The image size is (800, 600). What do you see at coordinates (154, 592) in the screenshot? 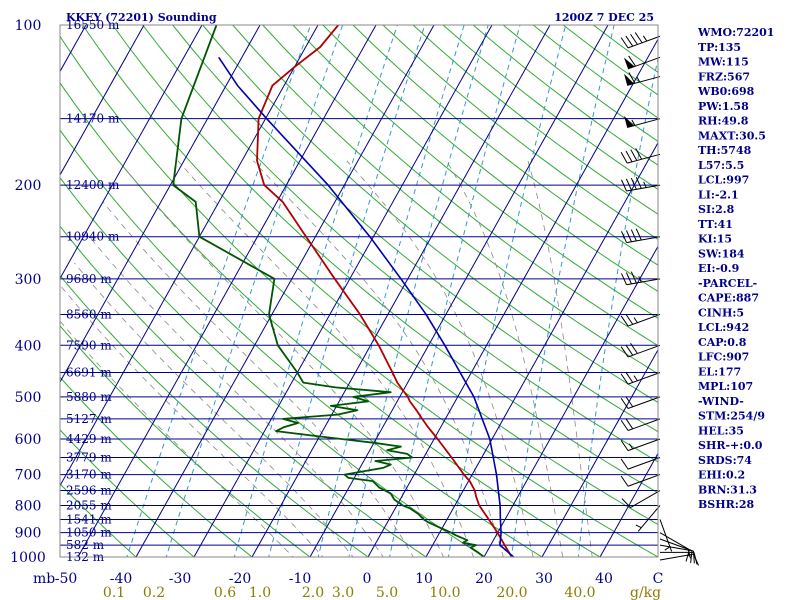
I see `mixing-ratio-tick-label: 0.2` at bounding box center [154, 592].